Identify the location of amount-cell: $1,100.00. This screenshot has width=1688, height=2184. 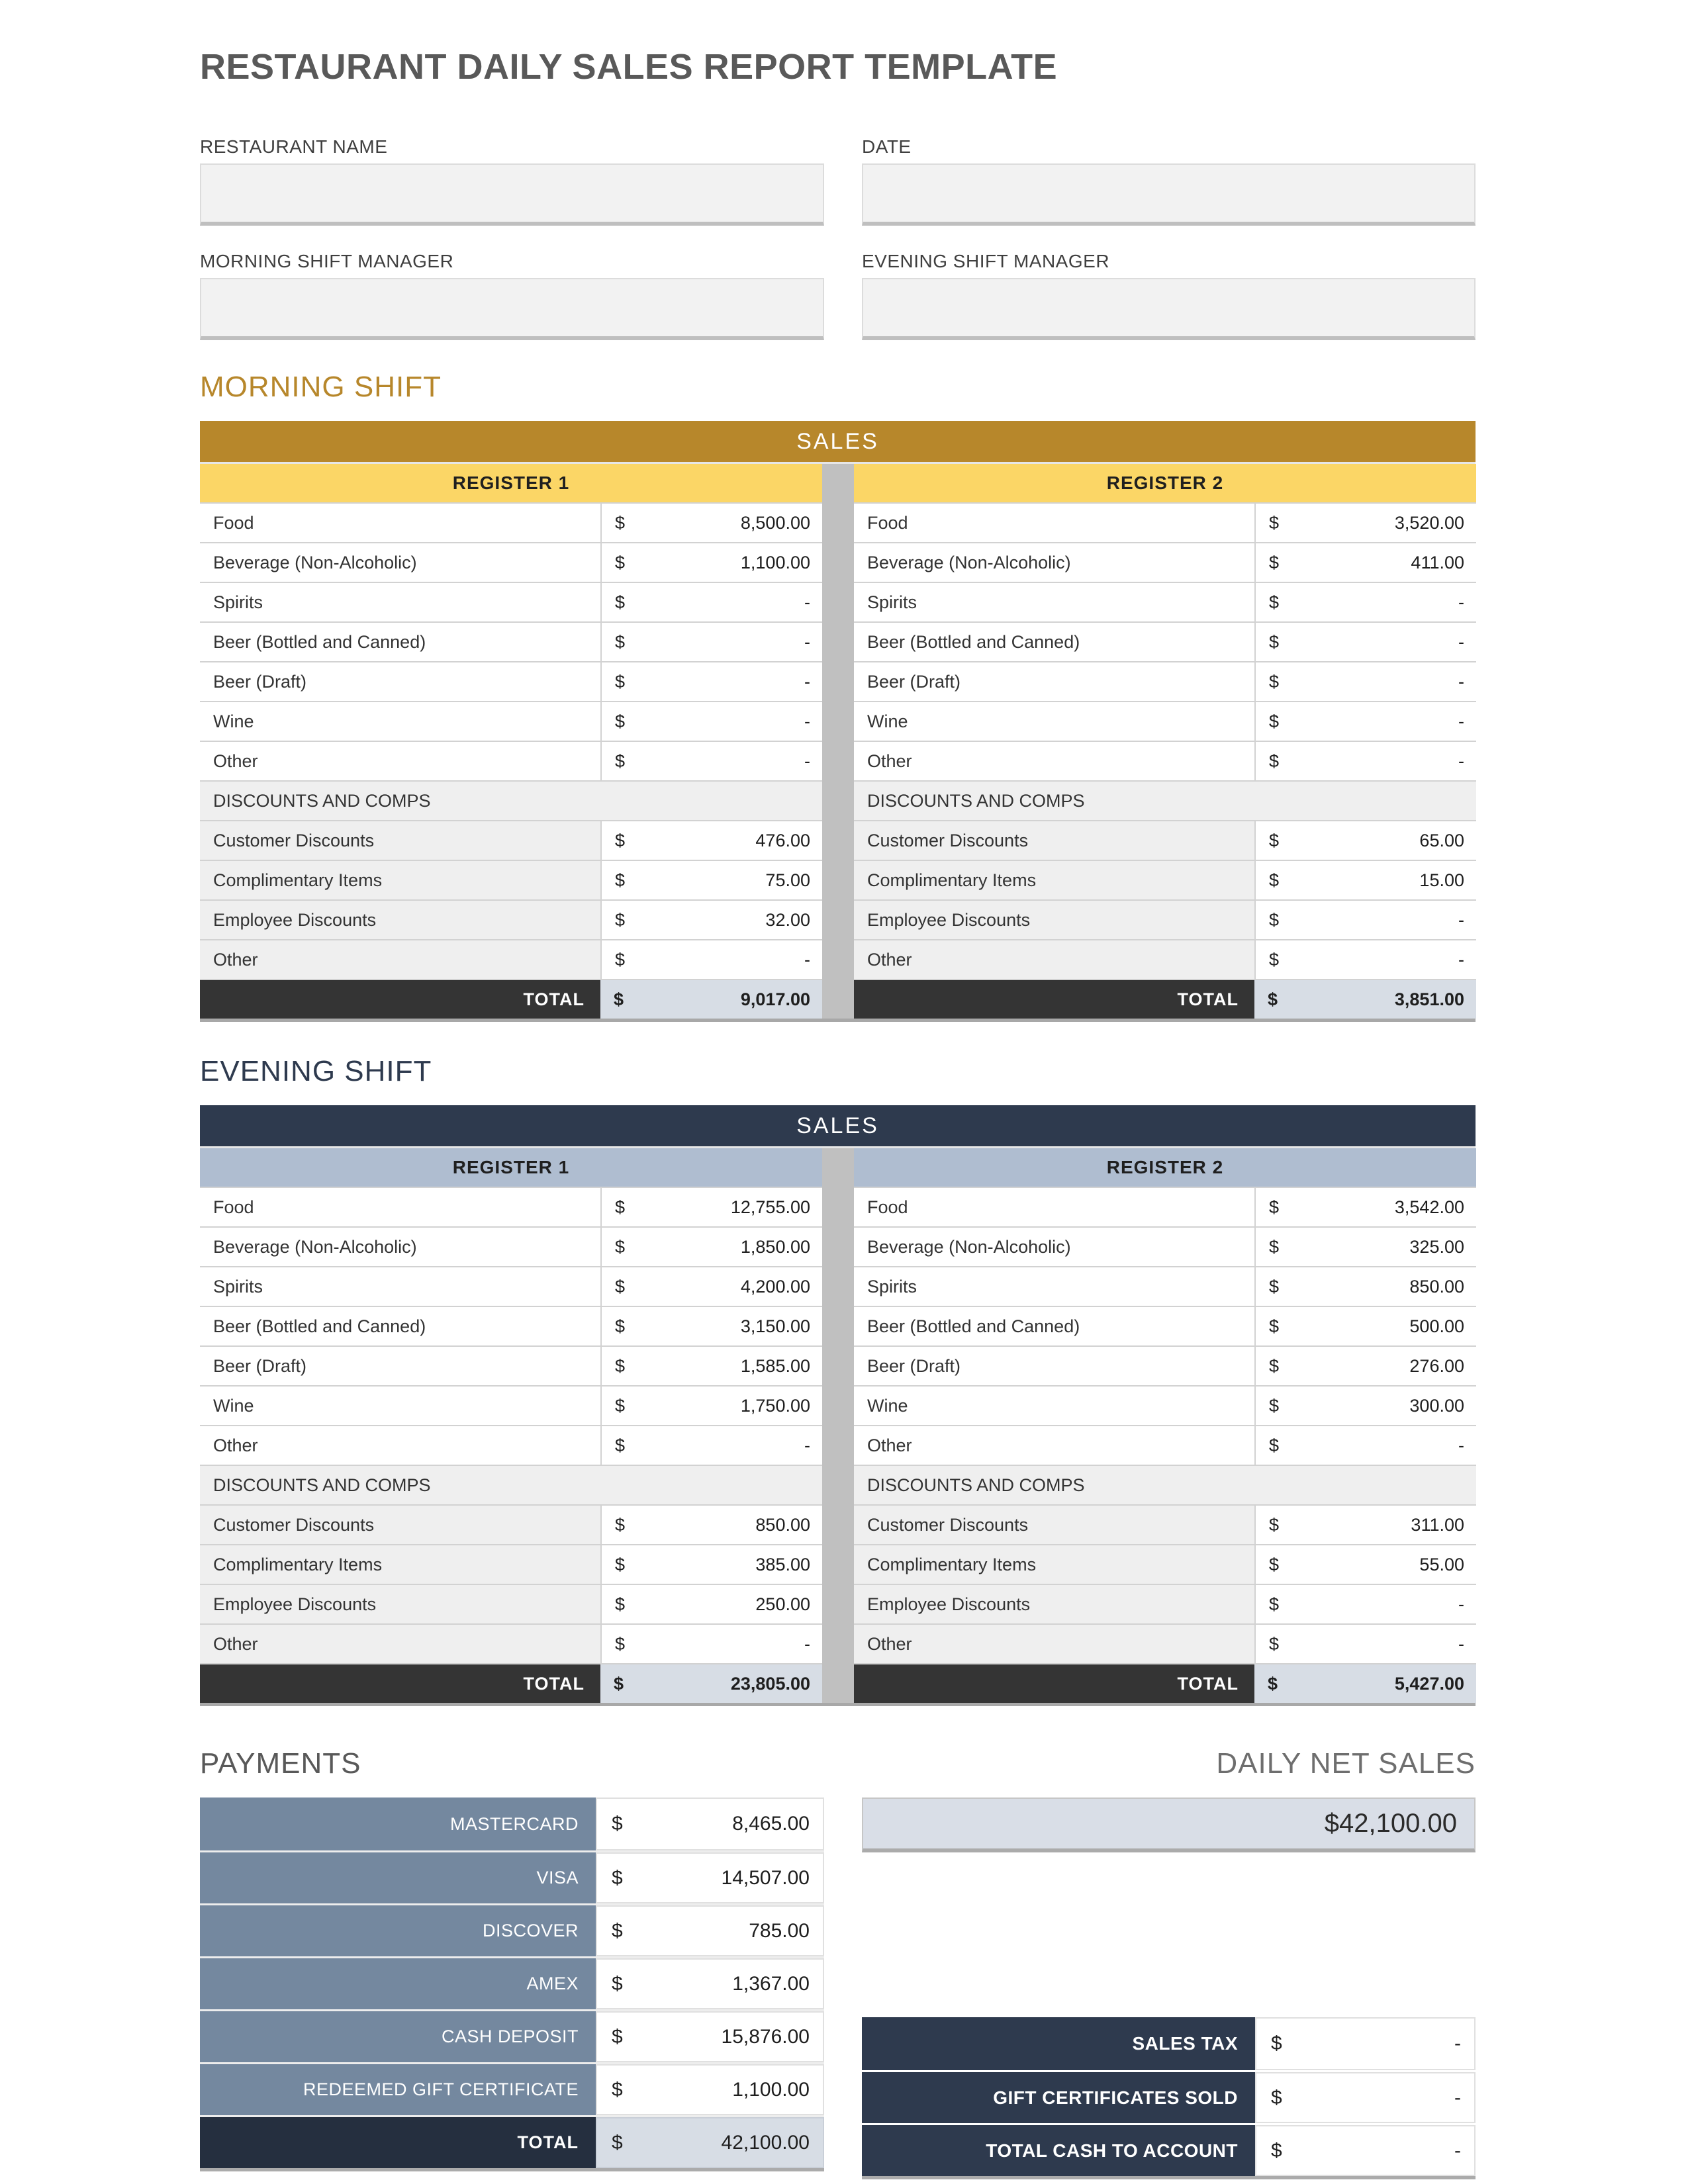
(711, 562).